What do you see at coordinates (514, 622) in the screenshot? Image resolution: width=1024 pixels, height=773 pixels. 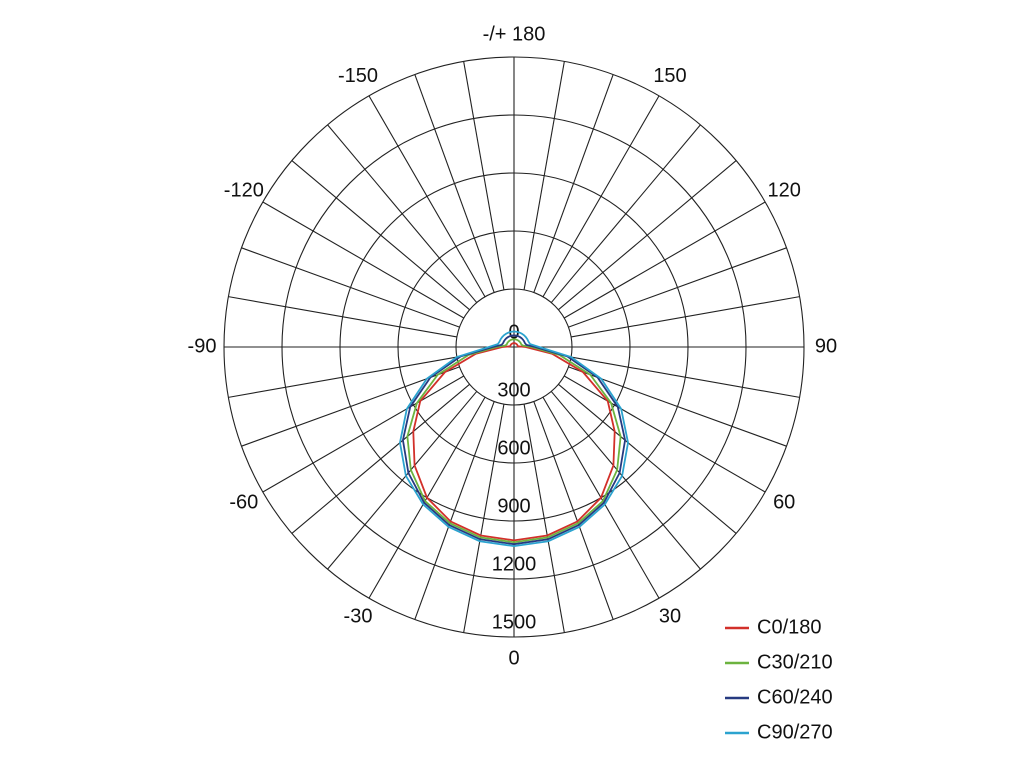 I see `r-tick-label: 1500` at bounding box center [514, 622].